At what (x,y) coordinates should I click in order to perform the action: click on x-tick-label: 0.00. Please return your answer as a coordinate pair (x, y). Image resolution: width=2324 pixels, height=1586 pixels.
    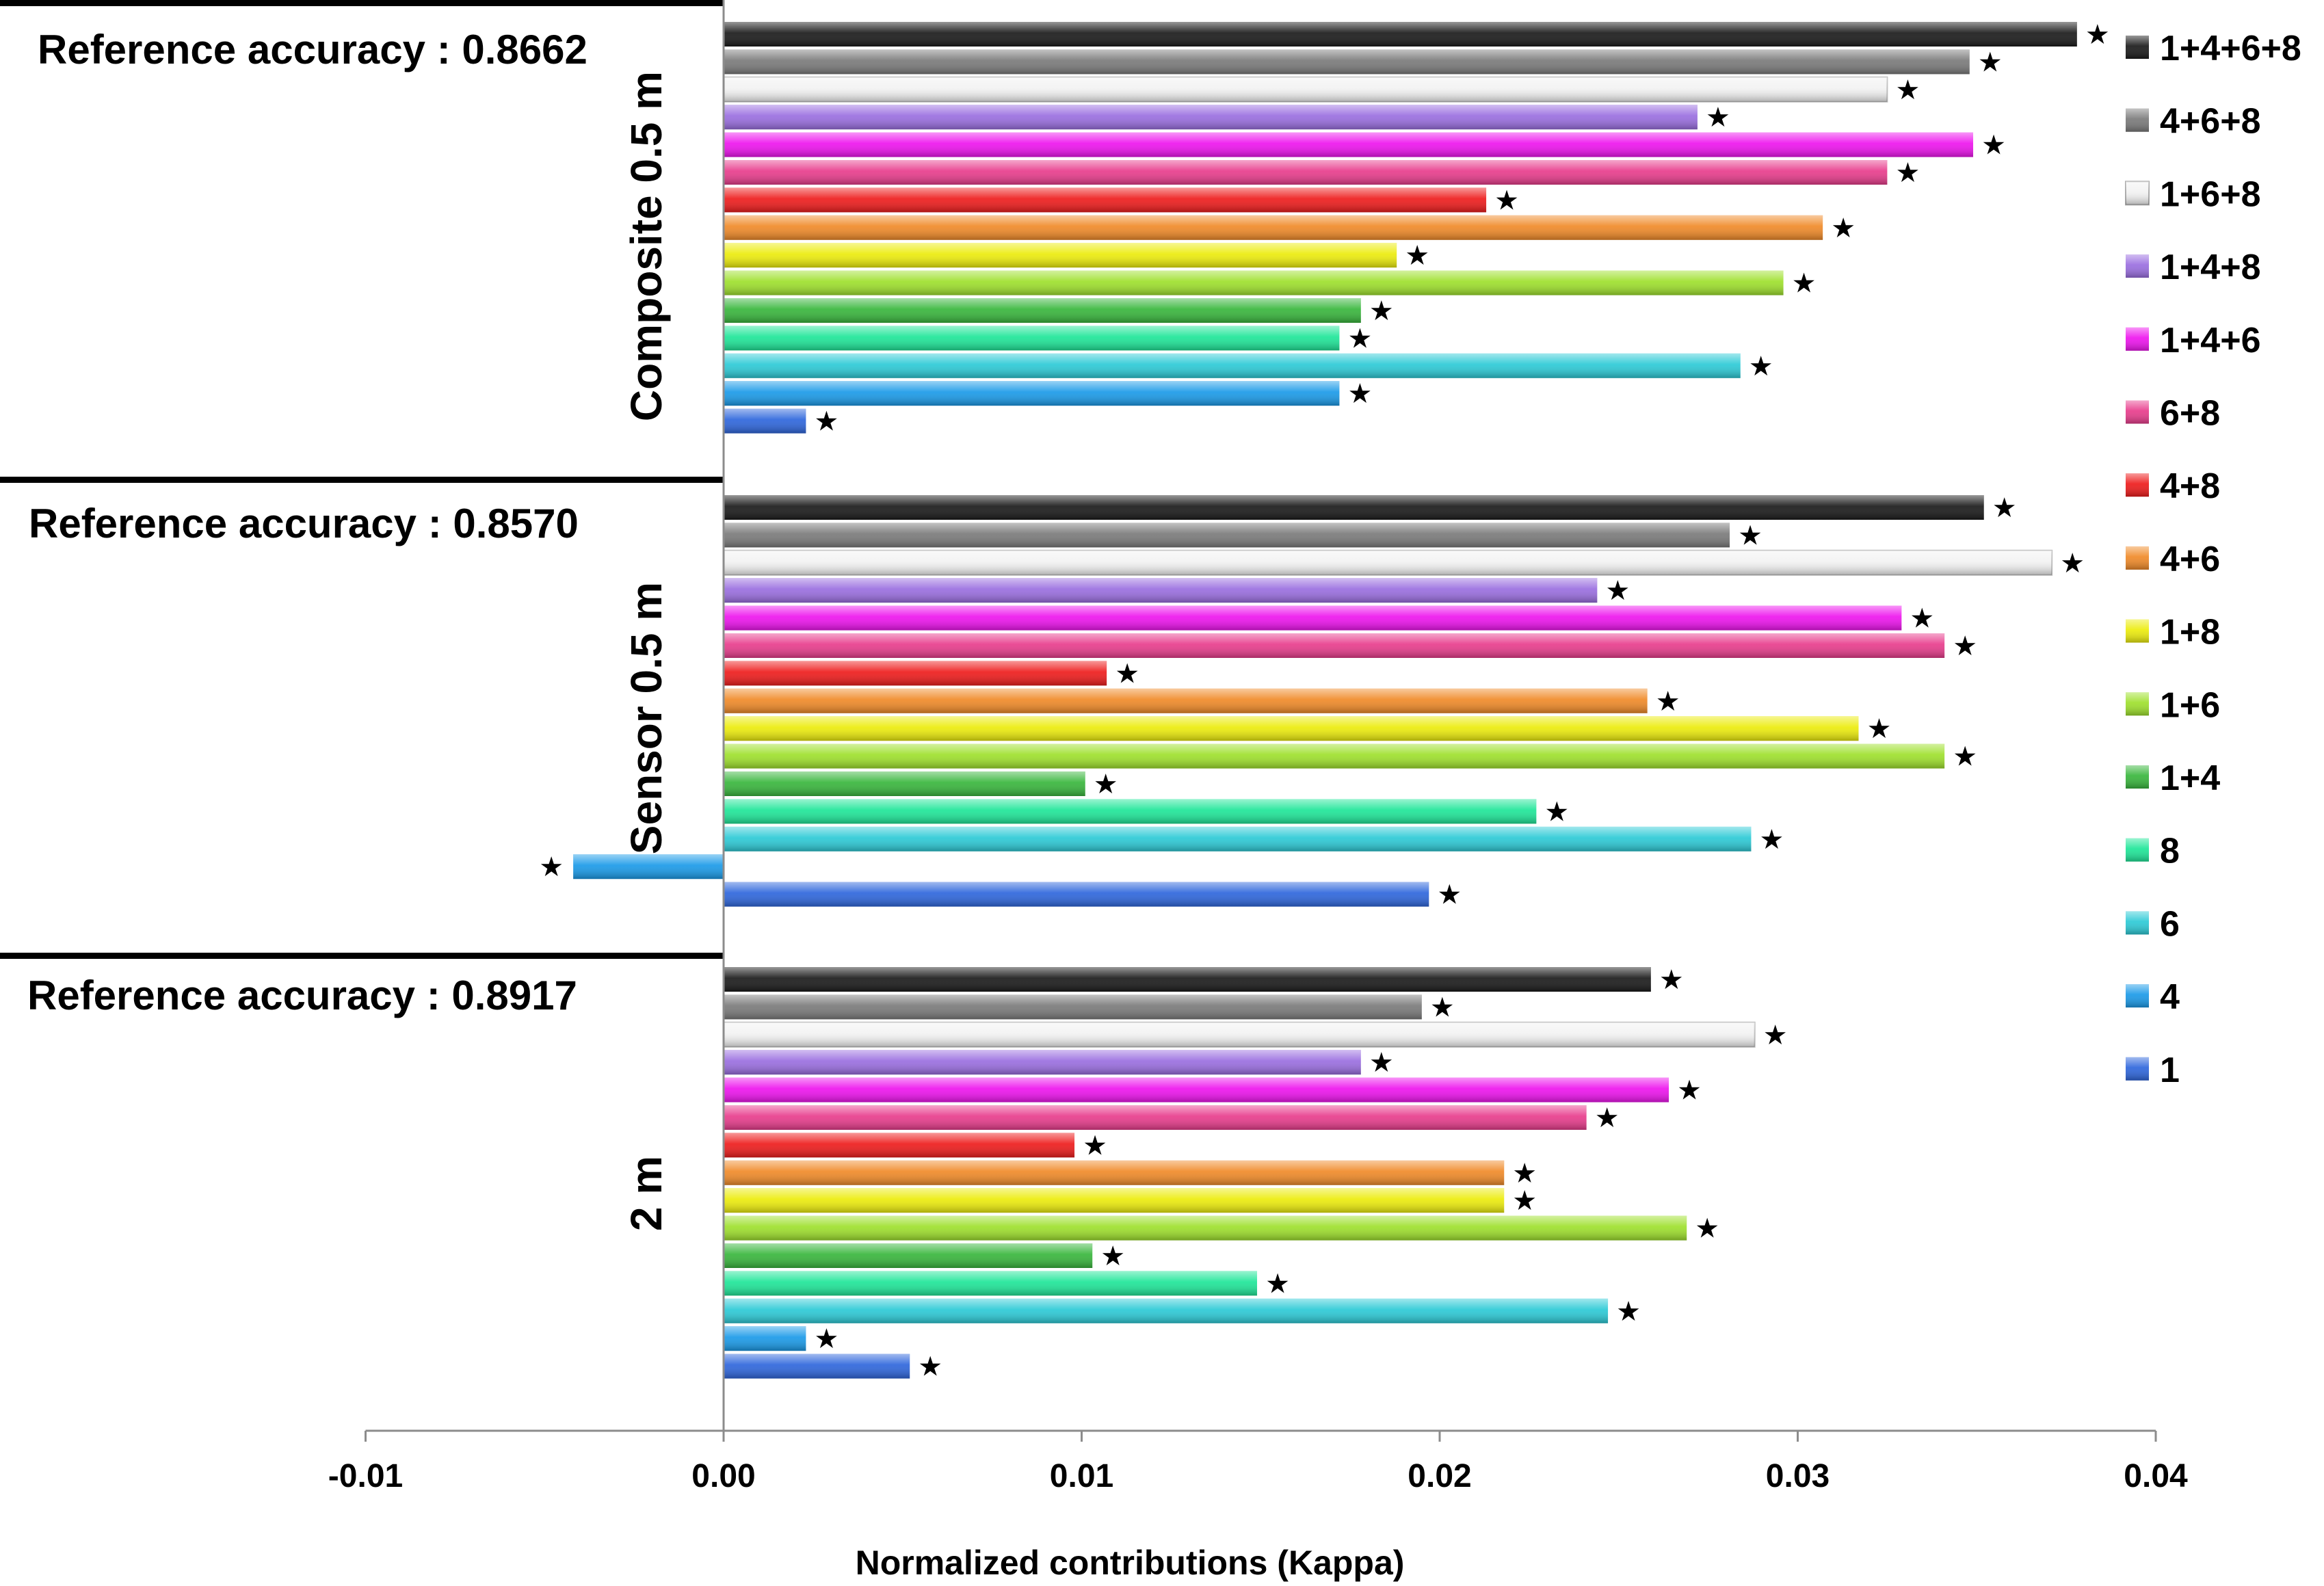
    Looking at the image, I should click on (723, 1476).